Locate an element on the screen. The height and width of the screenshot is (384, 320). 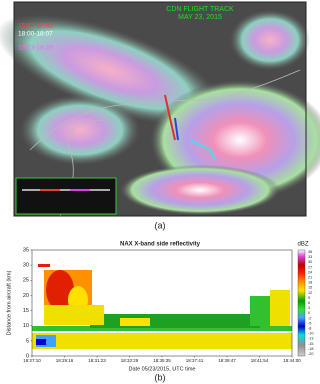
x-tick-label: 18:27:10 is located at coordinates (32, 360).